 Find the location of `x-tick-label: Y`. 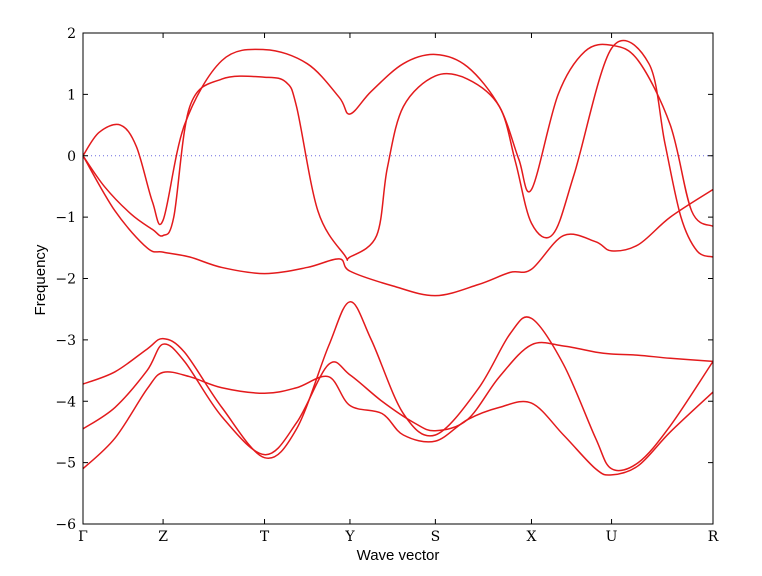

x-tick-label: Y is located at coordinates (349, 537).